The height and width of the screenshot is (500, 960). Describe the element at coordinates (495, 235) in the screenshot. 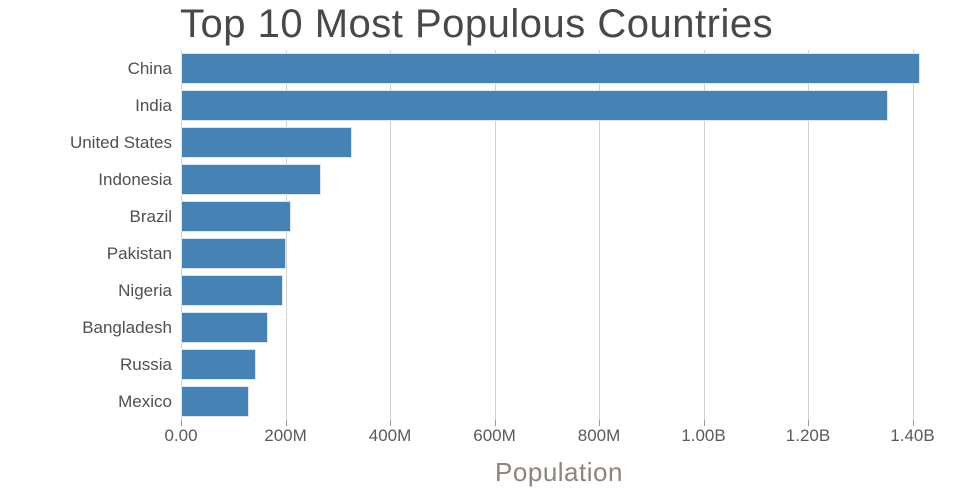

I see `gridline-600M` at that location.